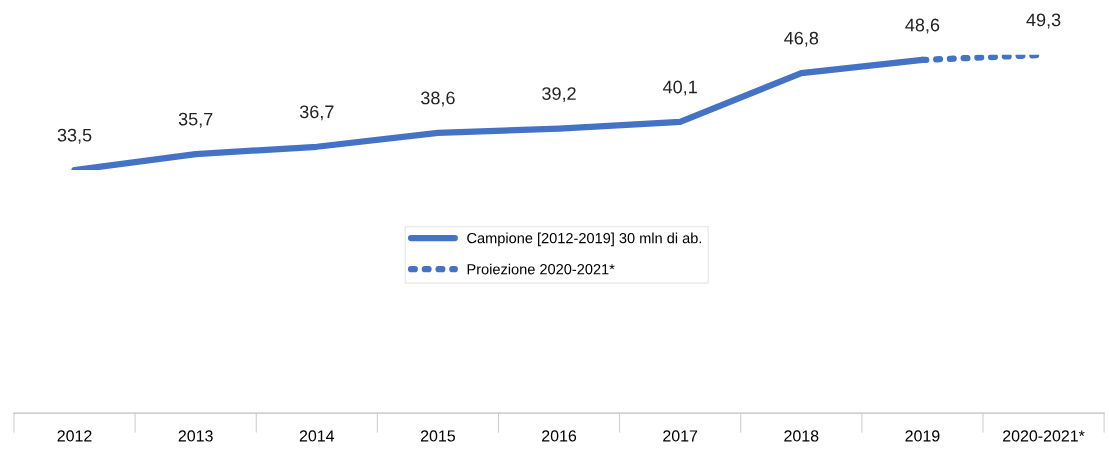  Describe the element at coordinates (438, 436) in the screenshot. I see `x-tick-label: 2015` at that location.